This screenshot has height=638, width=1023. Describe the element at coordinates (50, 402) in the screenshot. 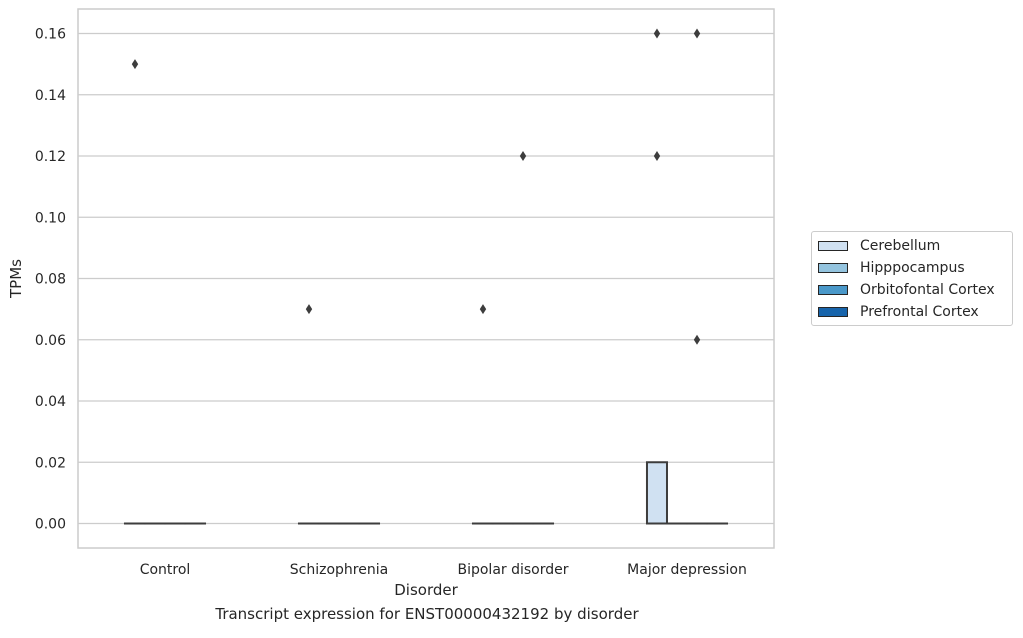

I see `y-tick-label: 0.04` at that location.